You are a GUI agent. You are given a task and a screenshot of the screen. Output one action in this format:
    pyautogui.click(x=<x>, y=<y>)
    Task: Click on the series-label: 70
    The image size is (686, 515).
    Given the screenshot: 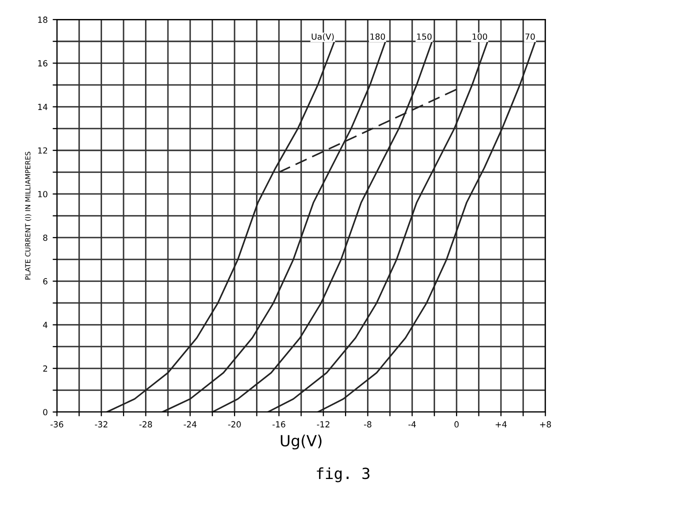 What is the action you would take?
    pyautogui.click(x=530, y=36)
    